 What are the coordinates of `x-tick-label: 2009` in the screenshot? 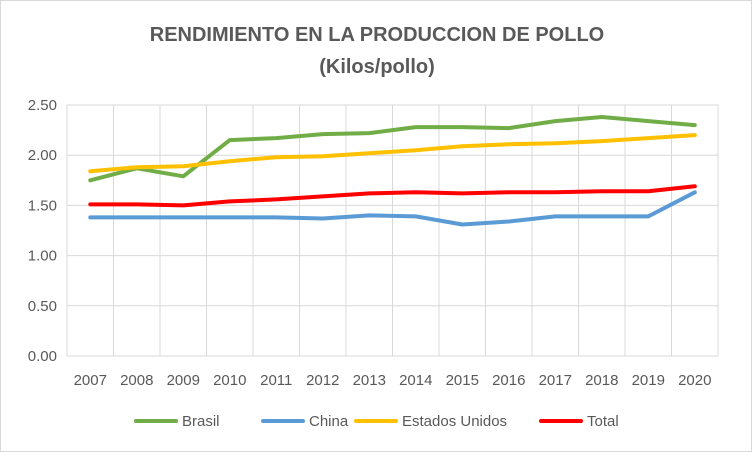 It's located at (183, 380).